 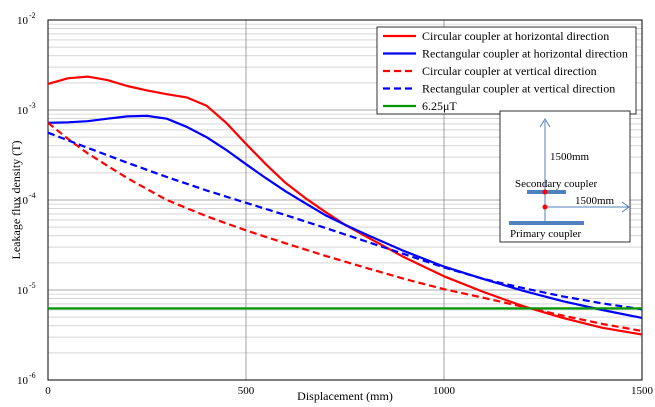 What do you see at coordinates (32, 195) in the screenshot?
I see `y-tick-exponent: -4` at bounding box center [32, 195].